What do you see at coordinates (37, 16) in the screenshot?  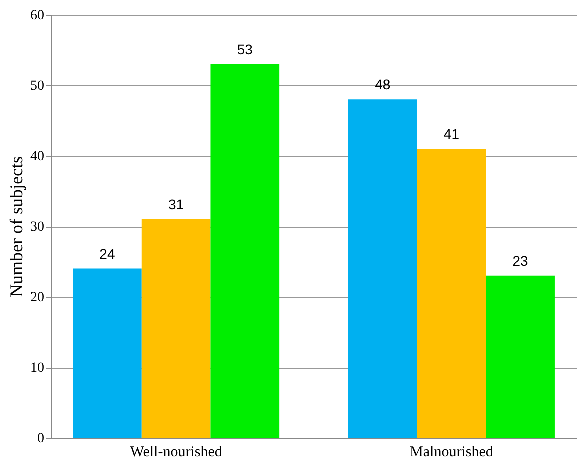 I see `y-tick-label: 60` at bounding box center [37, 16].